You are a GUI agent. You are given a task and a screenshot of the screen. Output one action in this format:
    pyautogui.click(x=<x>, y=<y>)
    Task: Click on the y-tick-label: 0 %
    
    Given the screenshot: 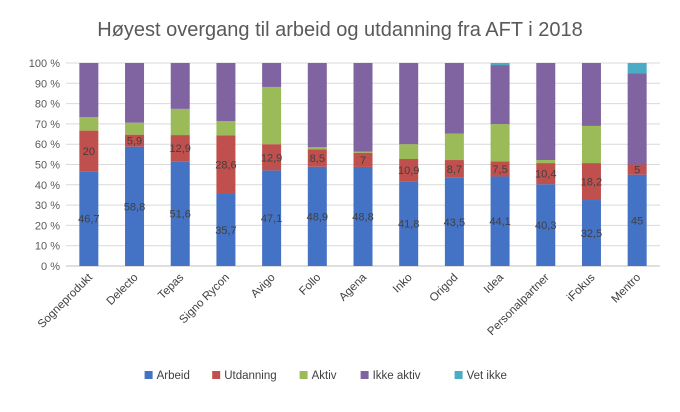 What is the action you would take?
    pyautogui.click(x=50, y=267)
    